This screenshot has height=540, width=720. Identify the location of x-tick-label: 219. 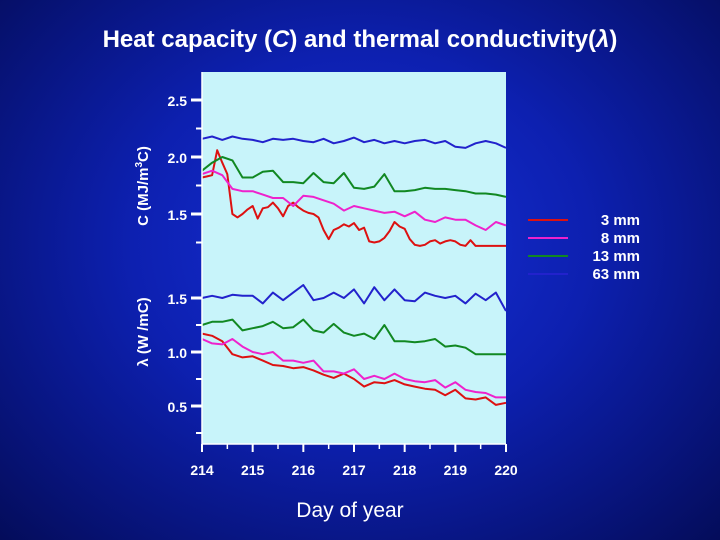
(456, 470).